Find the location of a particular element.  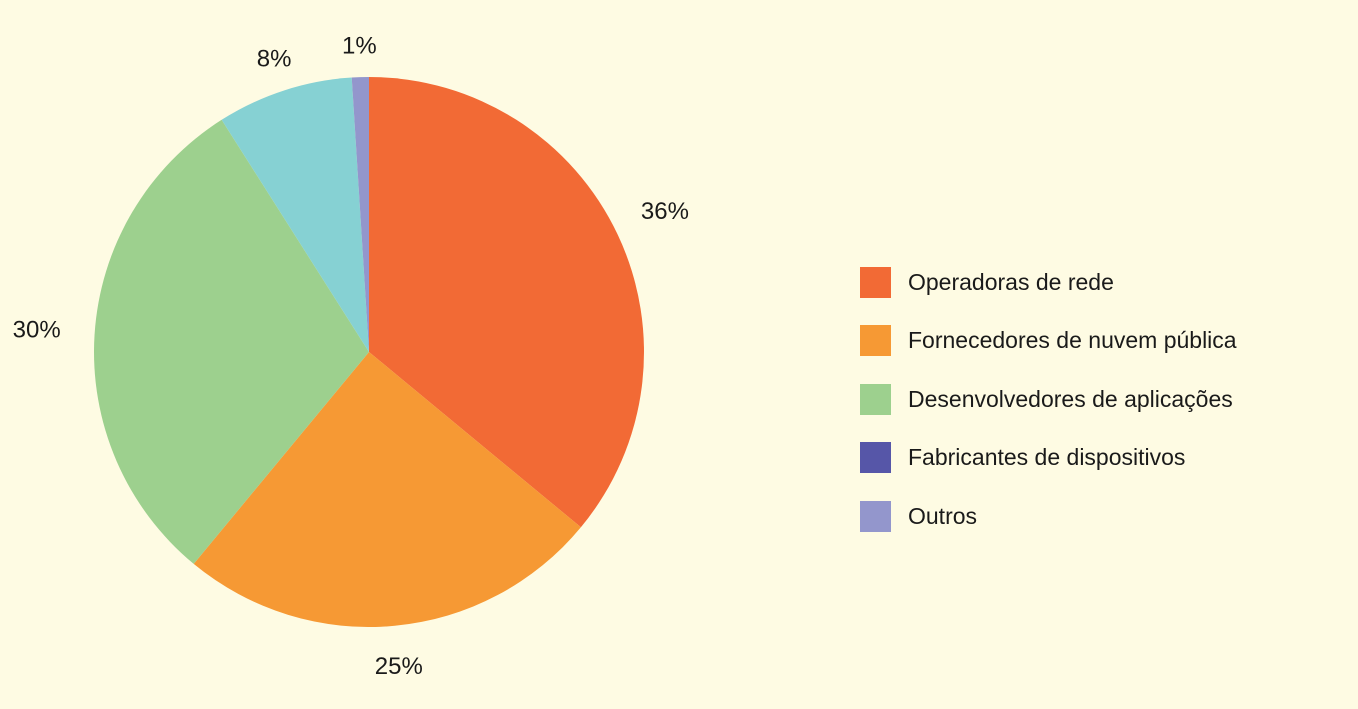

slice-percent-label: 30% is located at coordinates (37, 329).